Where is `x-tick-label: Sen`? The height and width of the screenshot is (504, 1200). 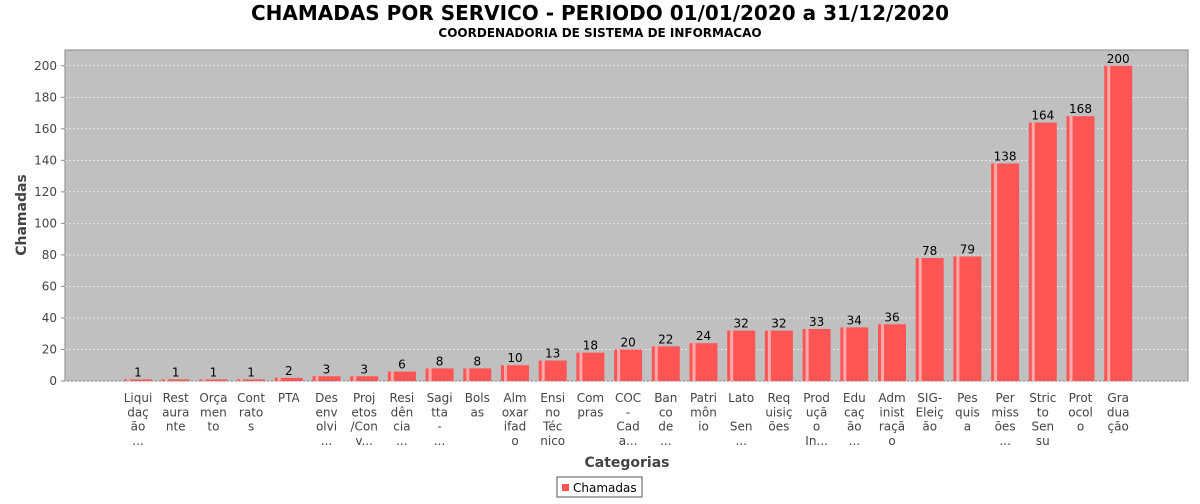 x-tick-label: Sen is located at coordinates (1042, 427).